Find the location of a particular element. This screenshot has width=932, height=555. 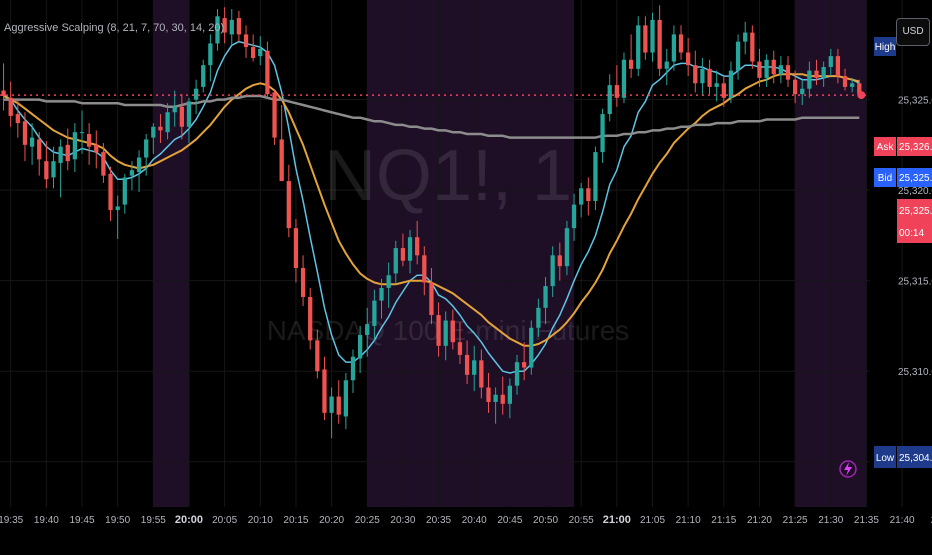

currency-button: USD is located at coordinates (913, 32).